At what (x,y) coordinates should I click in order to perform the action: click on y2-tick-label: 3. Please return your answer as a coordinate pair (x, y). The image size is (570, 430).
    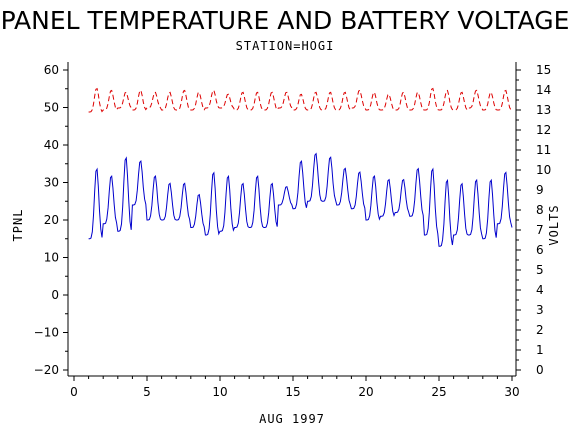
    Looking at the image, I should click on (540, 310).